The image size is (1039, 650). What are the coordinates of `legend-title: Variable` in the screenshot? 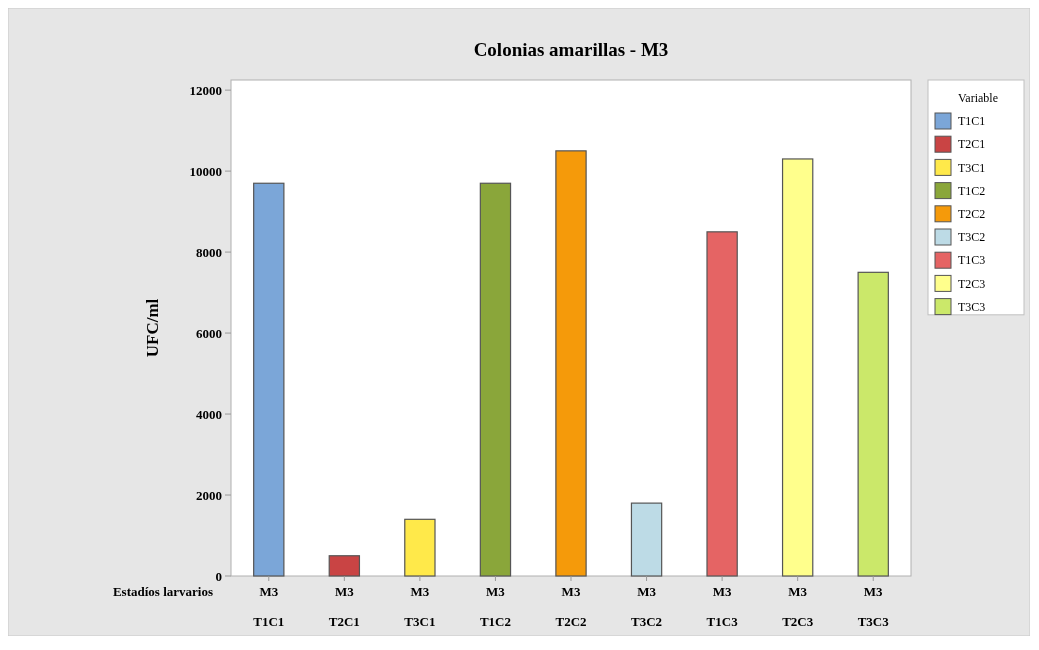 It's located at (978, 98).